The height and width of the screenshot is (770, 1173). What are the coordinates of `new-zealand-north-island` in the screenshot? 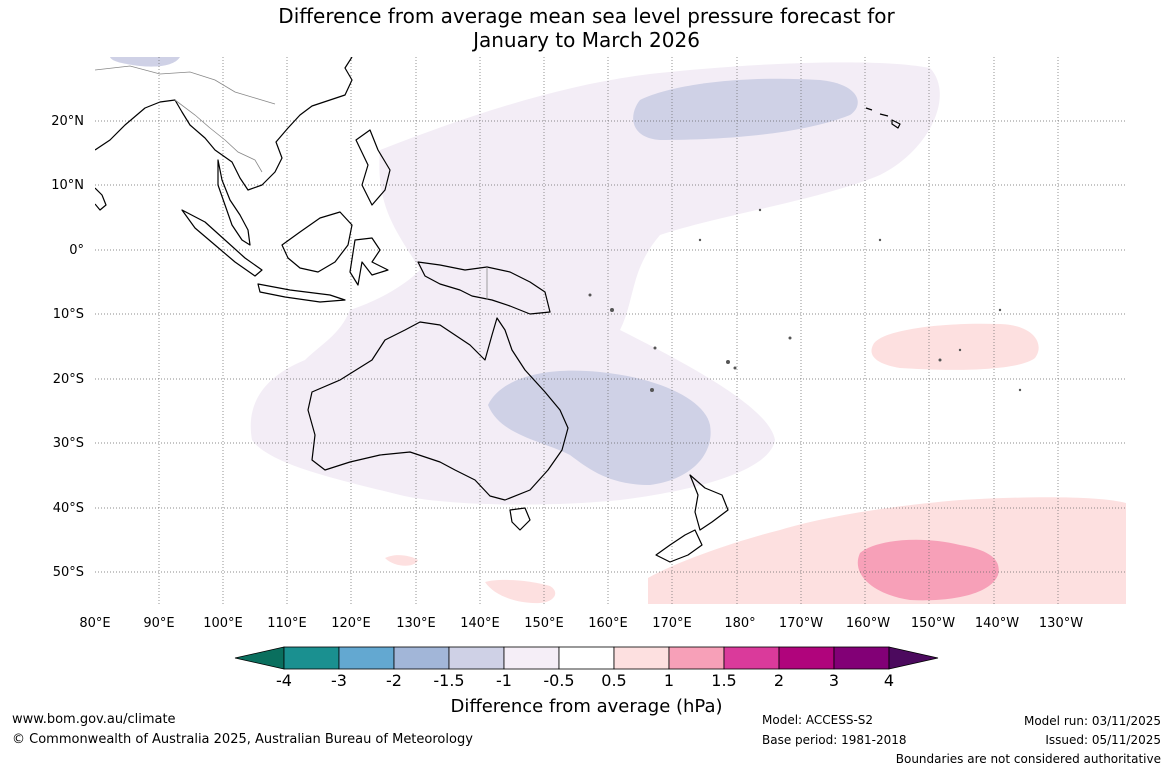 It's located at (709, 502).